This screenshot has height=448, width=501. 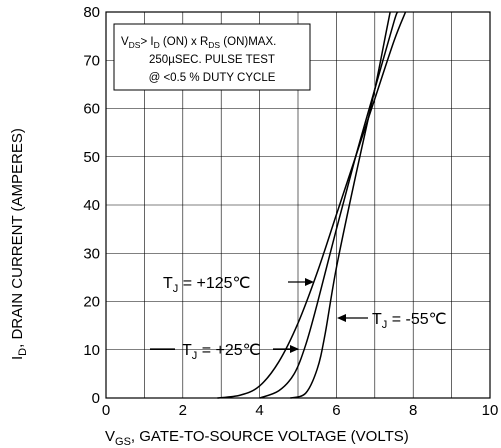 What do you see at coordinates (409, 321) in the screenshot?
I see `callout-minus55c-label: TJ = -55℃` at bounding box center [409, 321].